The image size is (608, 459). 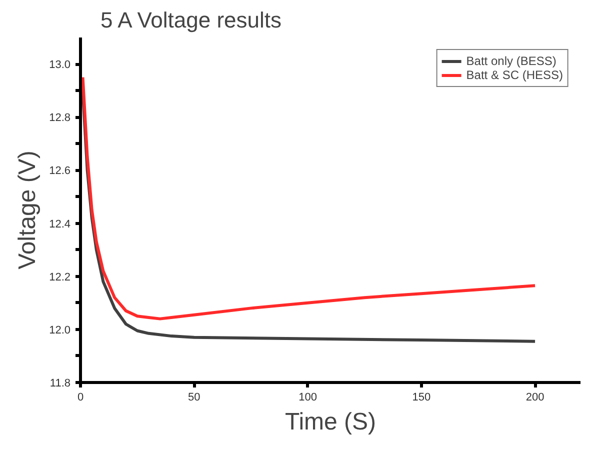 What do you see at coordinates (60, 118) in the screenshot?
I see `y-tick-label: 12.8` at bounding box center [60, 118].